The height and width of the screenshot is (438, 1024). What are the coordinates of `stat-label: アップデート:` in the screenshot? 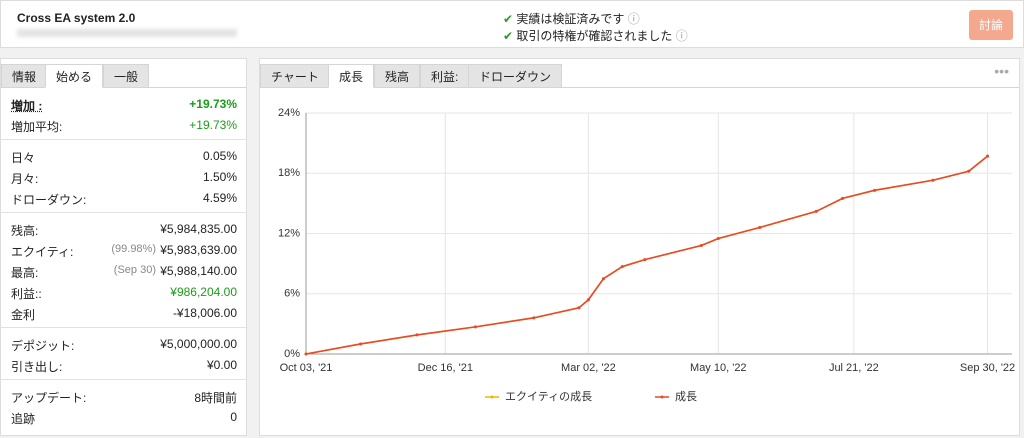 It's located at (49, 398).